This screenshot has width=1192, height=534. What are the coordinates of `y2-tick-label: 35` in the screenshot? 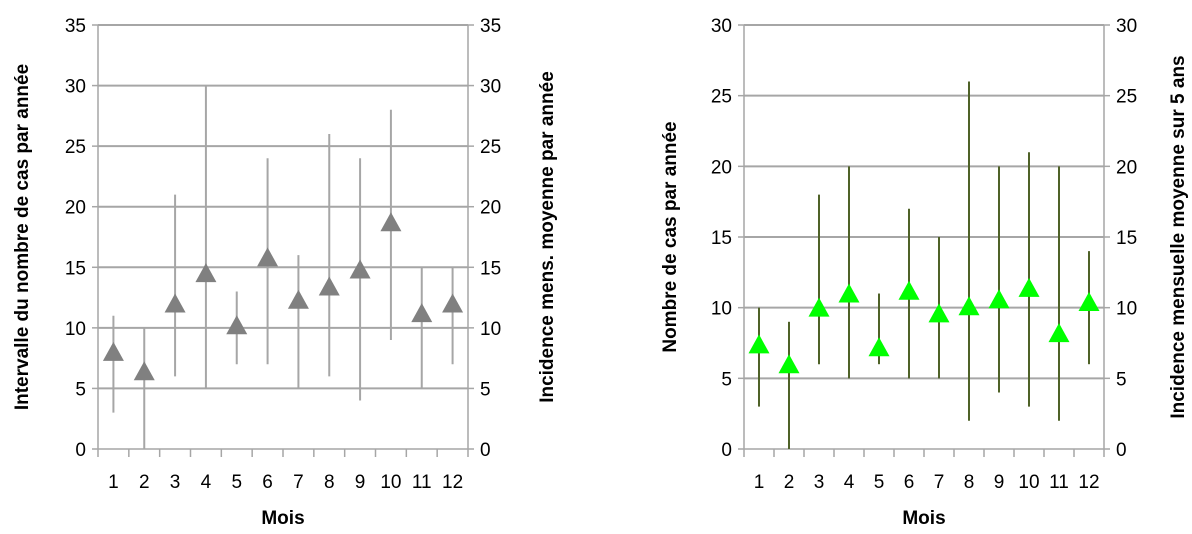 It's located at (490, 26).